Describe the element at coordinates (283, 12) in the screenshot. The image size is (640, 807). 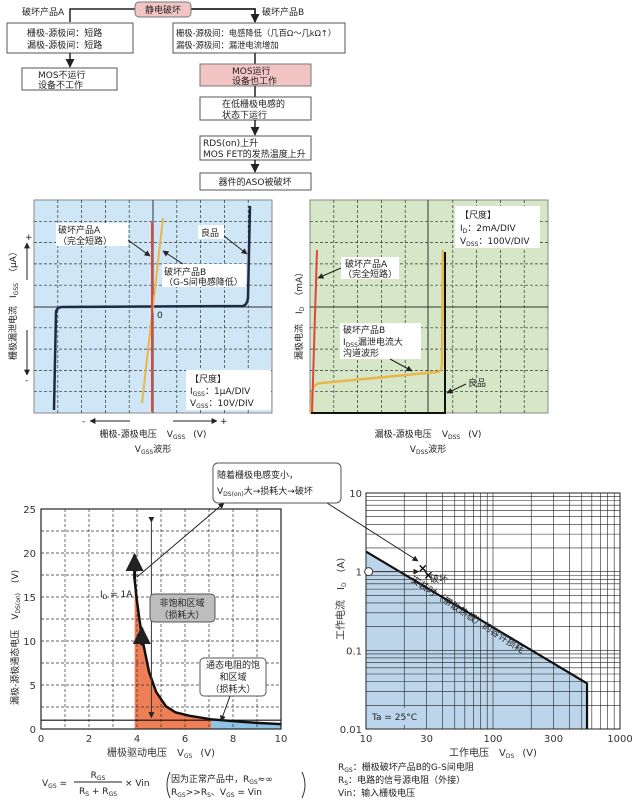
I see `branch-b-label: 破坏产品B` at that location.